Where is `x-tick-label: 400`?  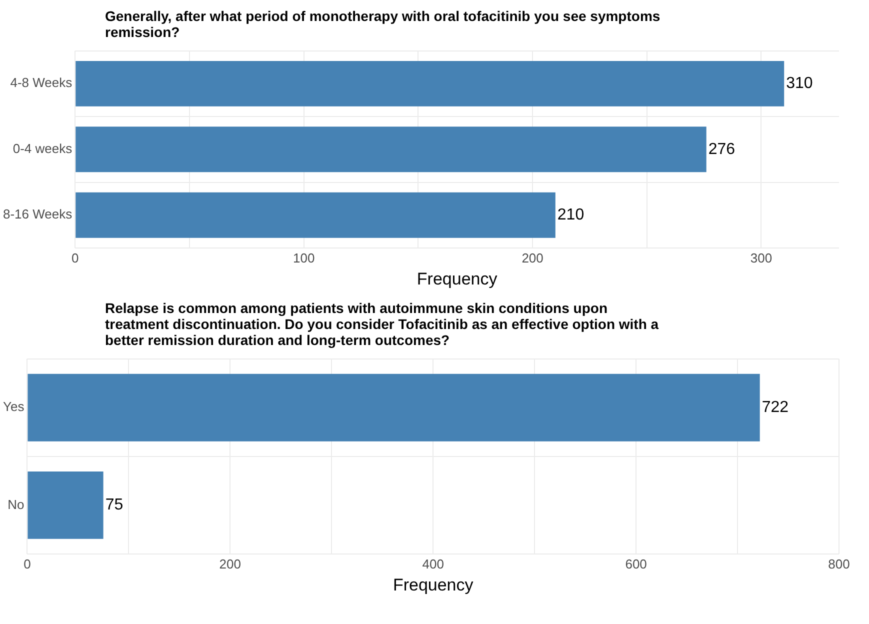 x-tick-label: 400 is located at coordinates (433, 564).